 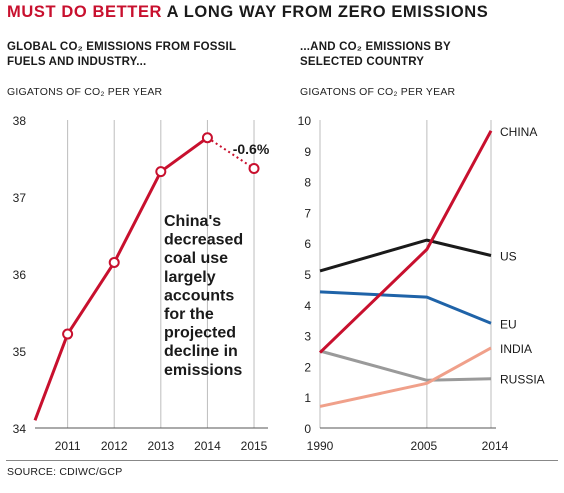 I want to click on left-annotation-line: decline in, so click(x=201, y=351).